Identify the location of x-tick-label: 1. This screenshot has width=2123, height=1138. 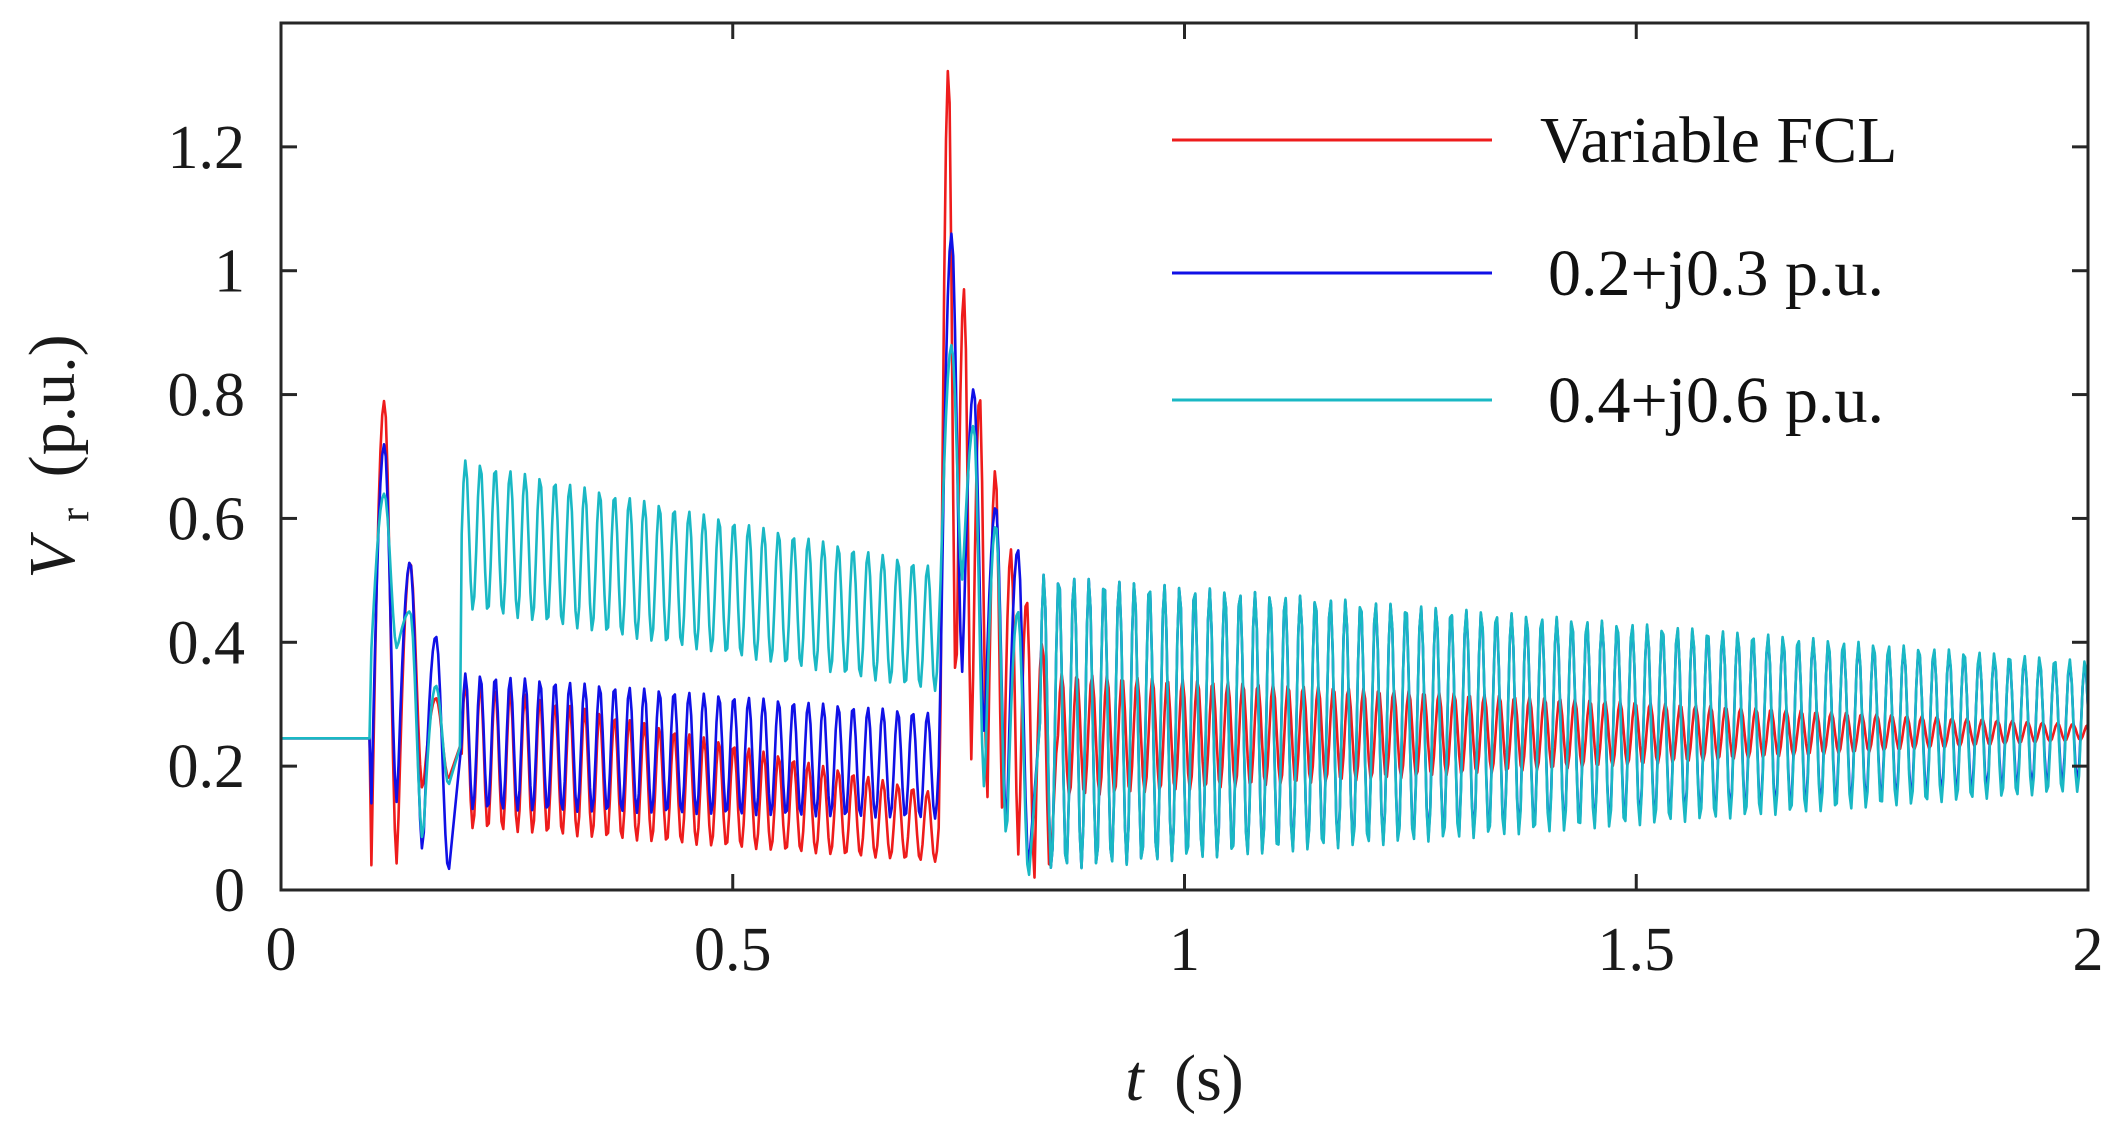
(1184, 950).